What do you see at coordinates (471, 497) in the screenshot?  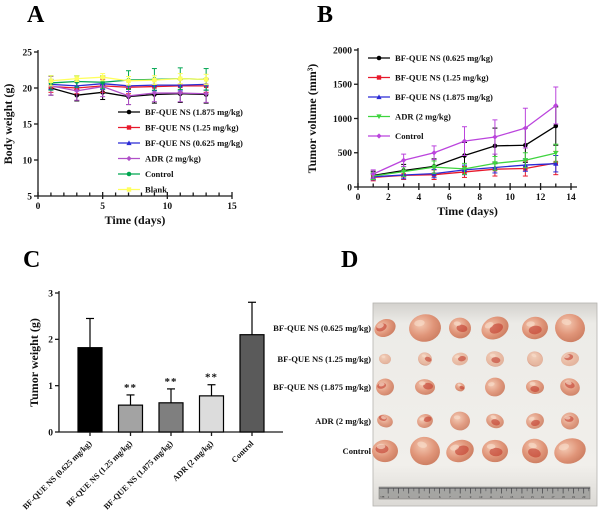 I see `ruler-number: 9` at bounding box center [471, 497].